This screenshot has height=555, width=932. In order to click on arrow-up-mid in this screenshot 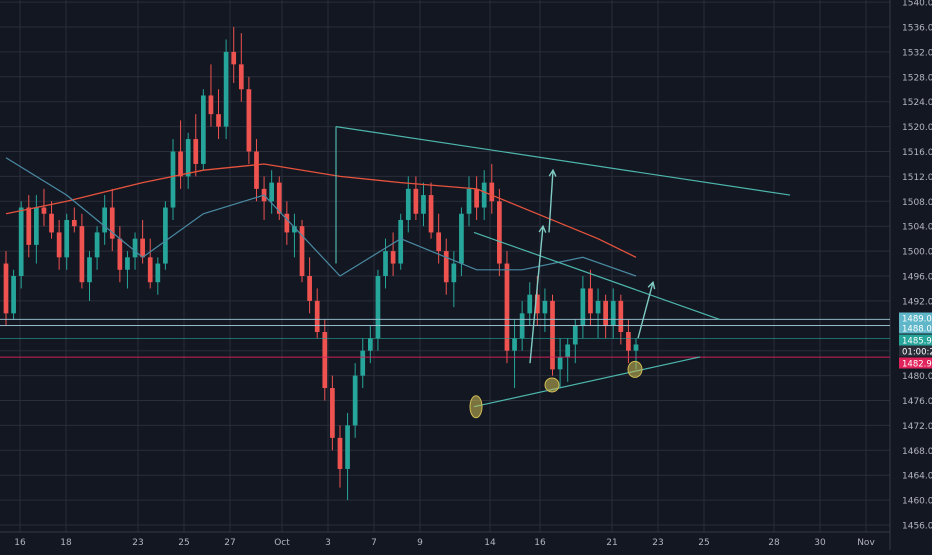, I will do `click(536, 295)`.